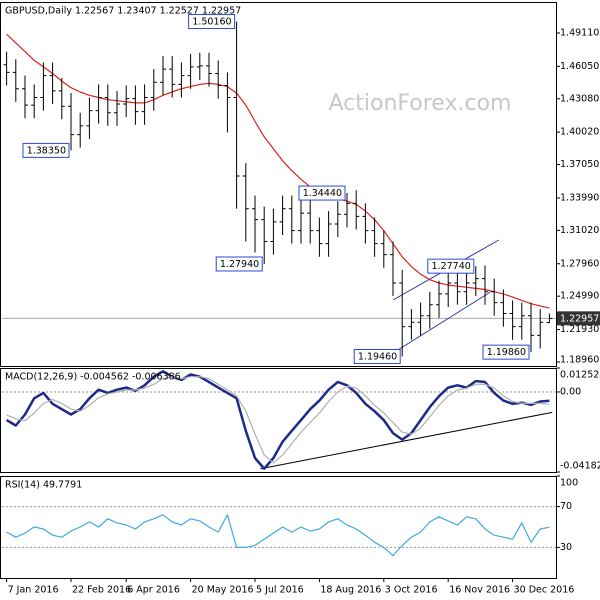 The width and height of the screenshot is (600, 600). Describe the element at coordinates (579, 360) in the screenshot. I see `y-tick-label: 1.18960` at that location.